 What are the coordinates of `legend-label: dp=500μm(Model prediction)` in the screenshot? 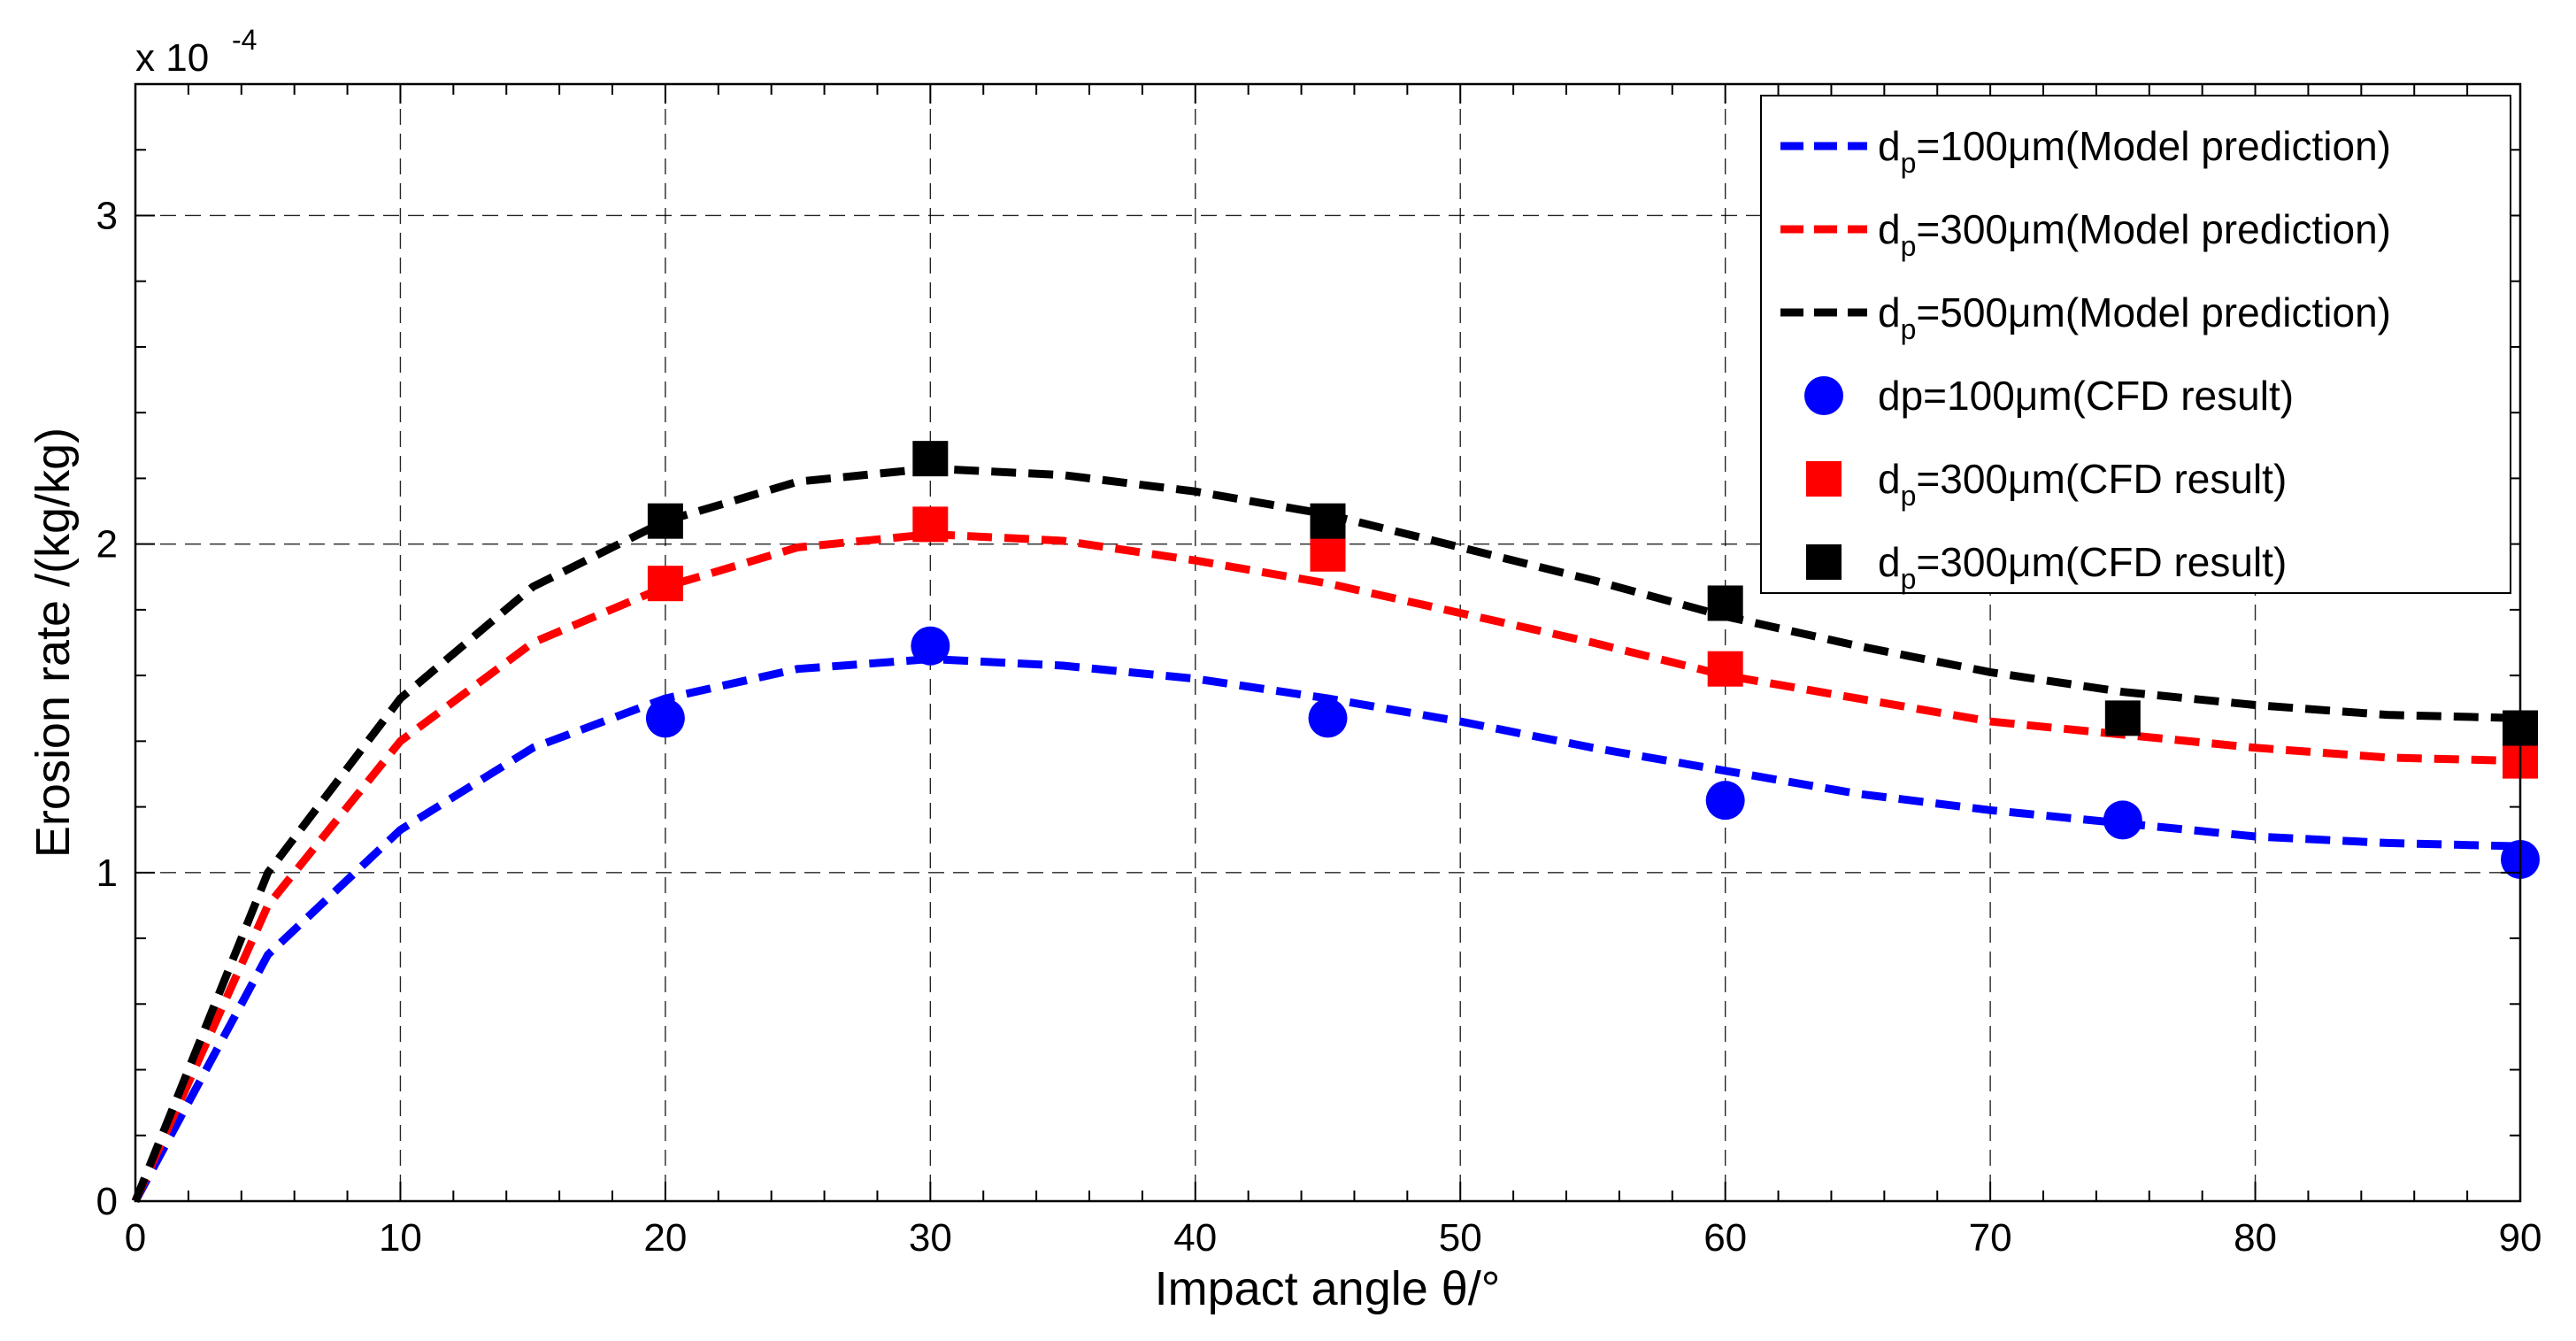 It's located at (2134, 317).